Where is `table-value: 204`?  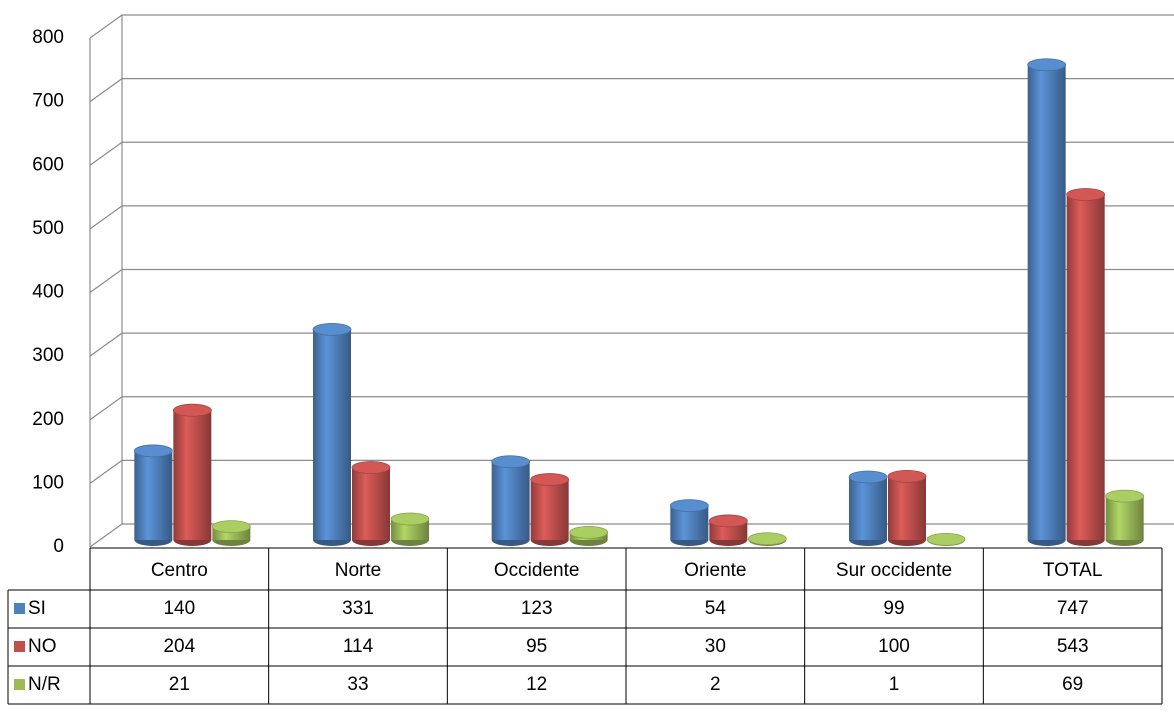
table-value: 204 is located at coordinates (179, 646).